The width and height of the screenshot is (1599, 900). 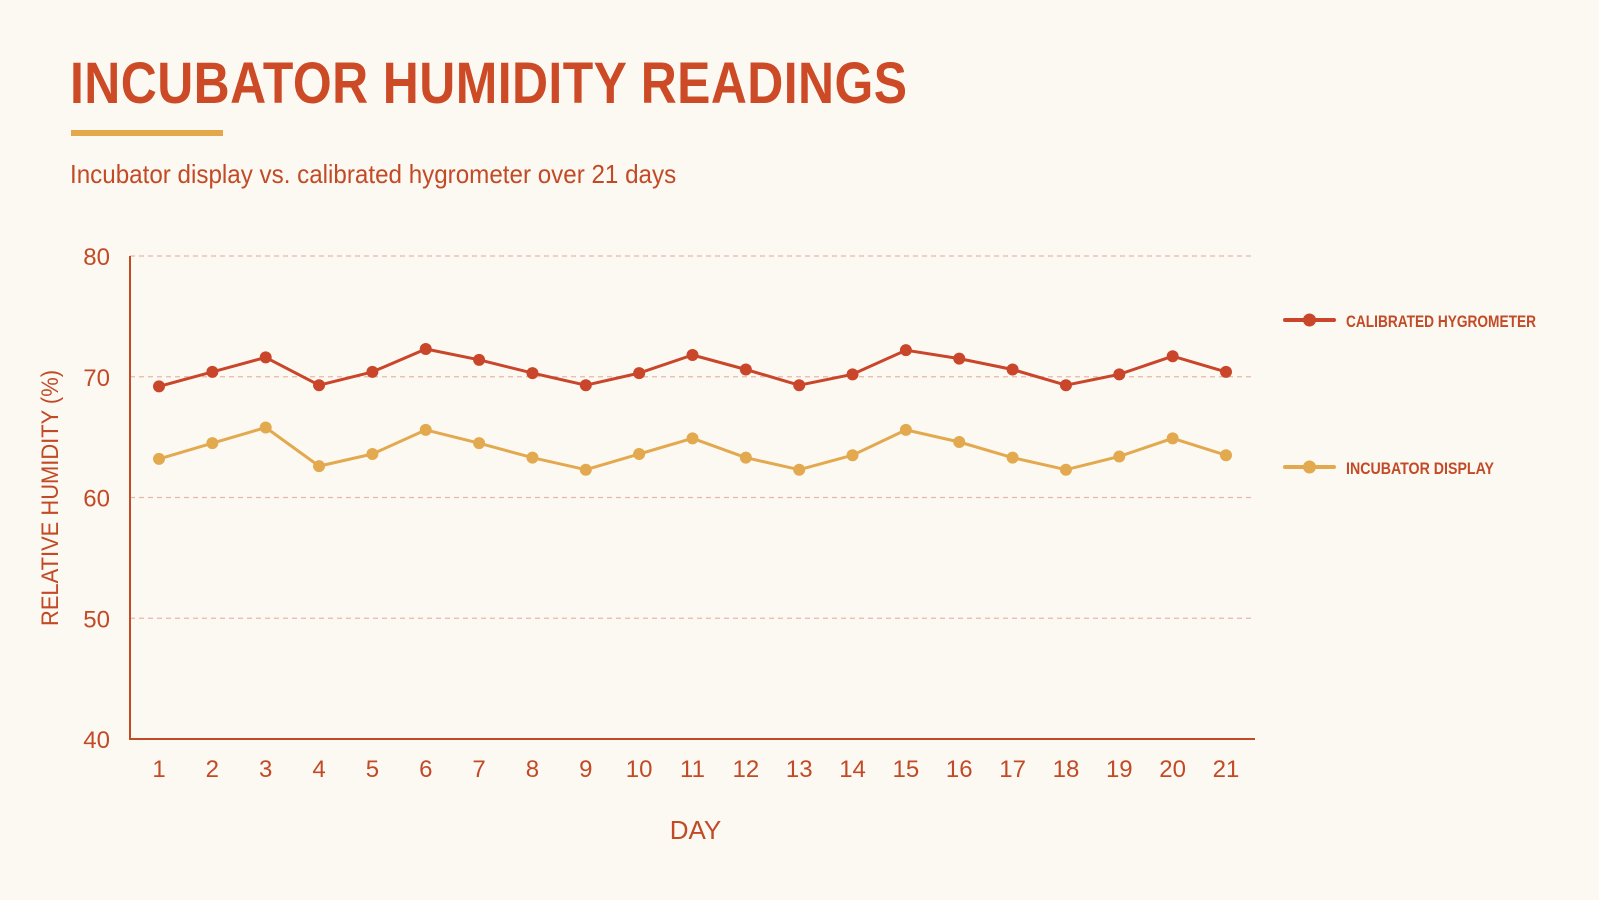 What do you see at coordinates (692, 367) in the screenshot?
I see `series-calibrated-hygrometer` at bounding box center [692, 367].